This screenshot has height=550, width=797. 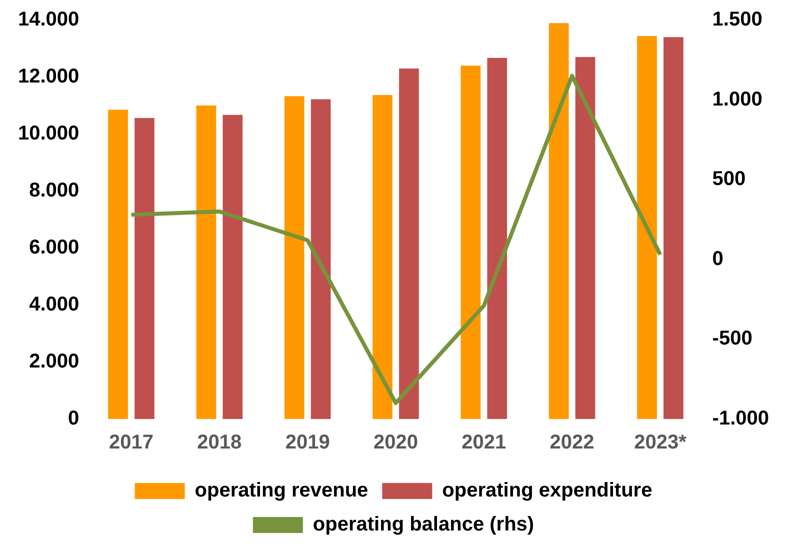 What do you see at coordinates (718, 259) in the screenshot?
I see `y2-tick-label: 0` at bounding box center [718, 259].